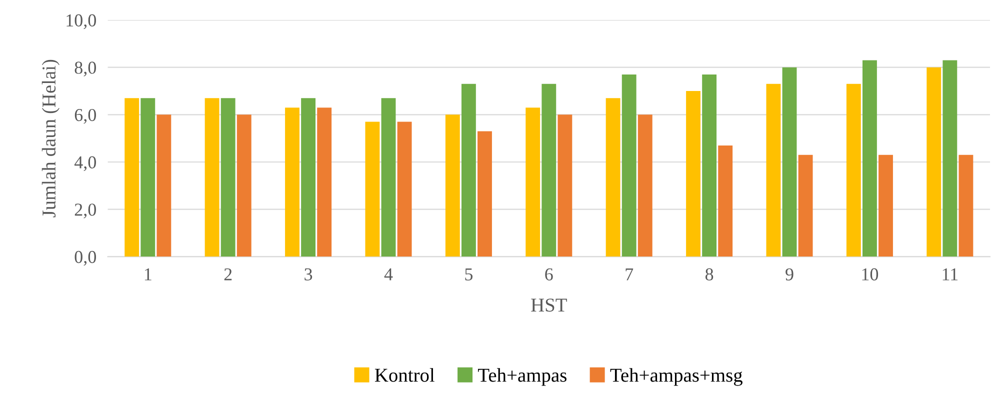  I want to click on y-tick-label: 6,0, so click(85, 116).